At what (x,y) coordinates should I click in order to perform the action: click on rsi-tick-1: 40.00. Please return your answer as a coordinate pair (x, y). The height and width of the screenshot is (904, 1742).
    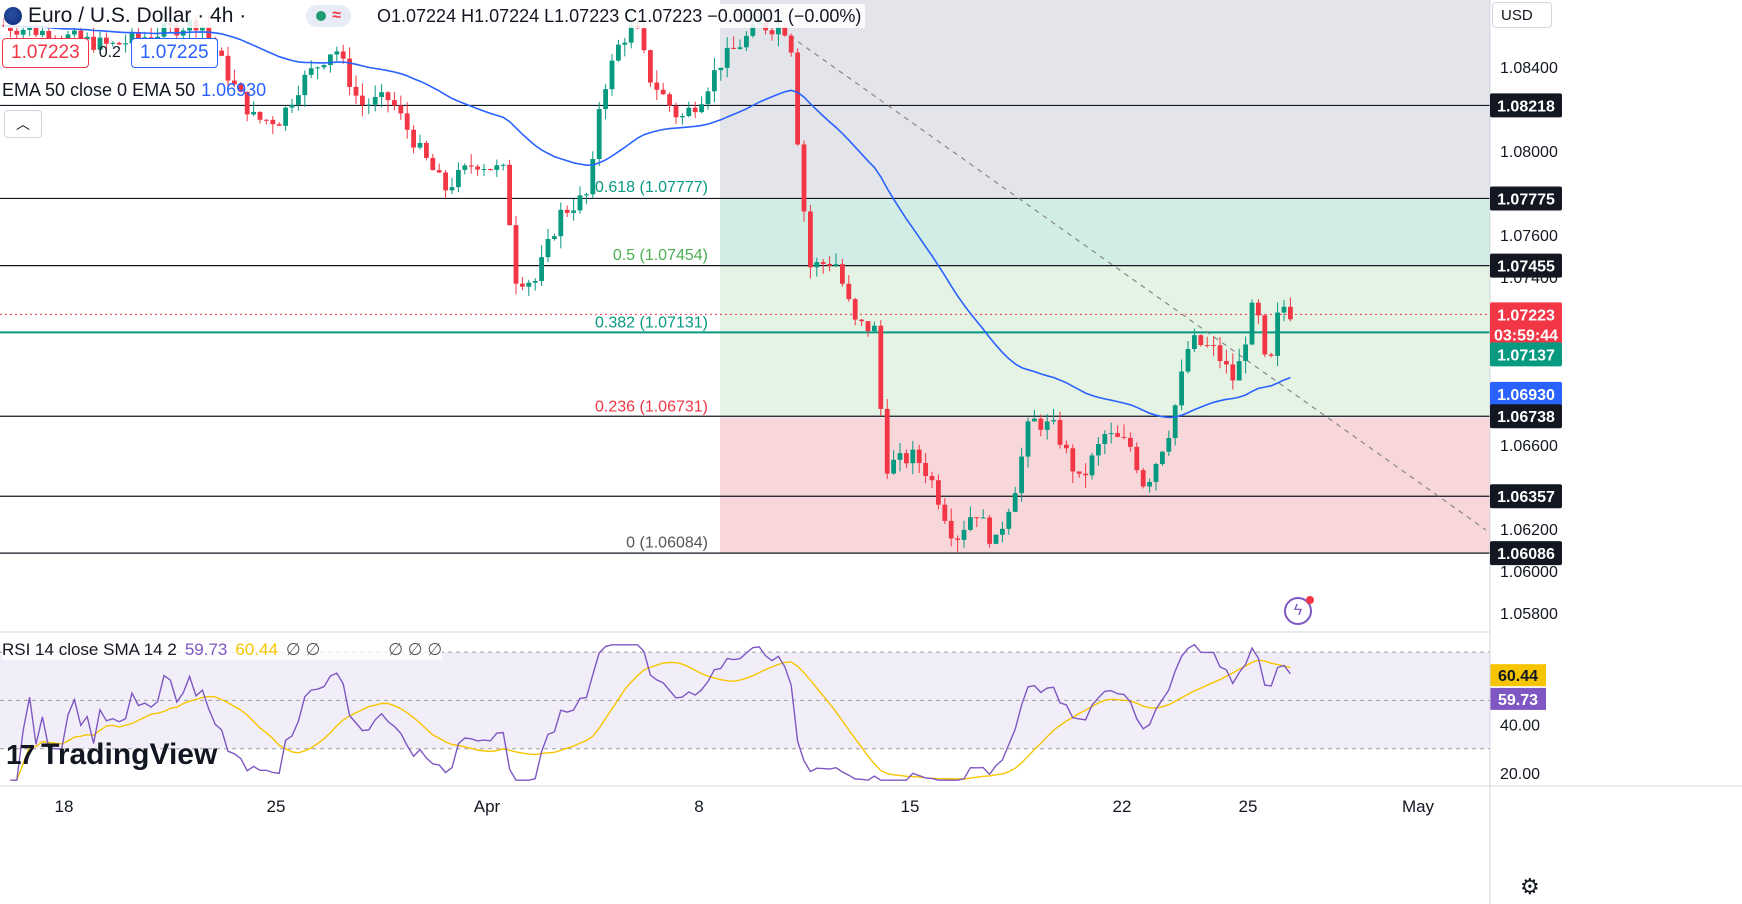
    Looking at the image, I should click on (1520, 726).